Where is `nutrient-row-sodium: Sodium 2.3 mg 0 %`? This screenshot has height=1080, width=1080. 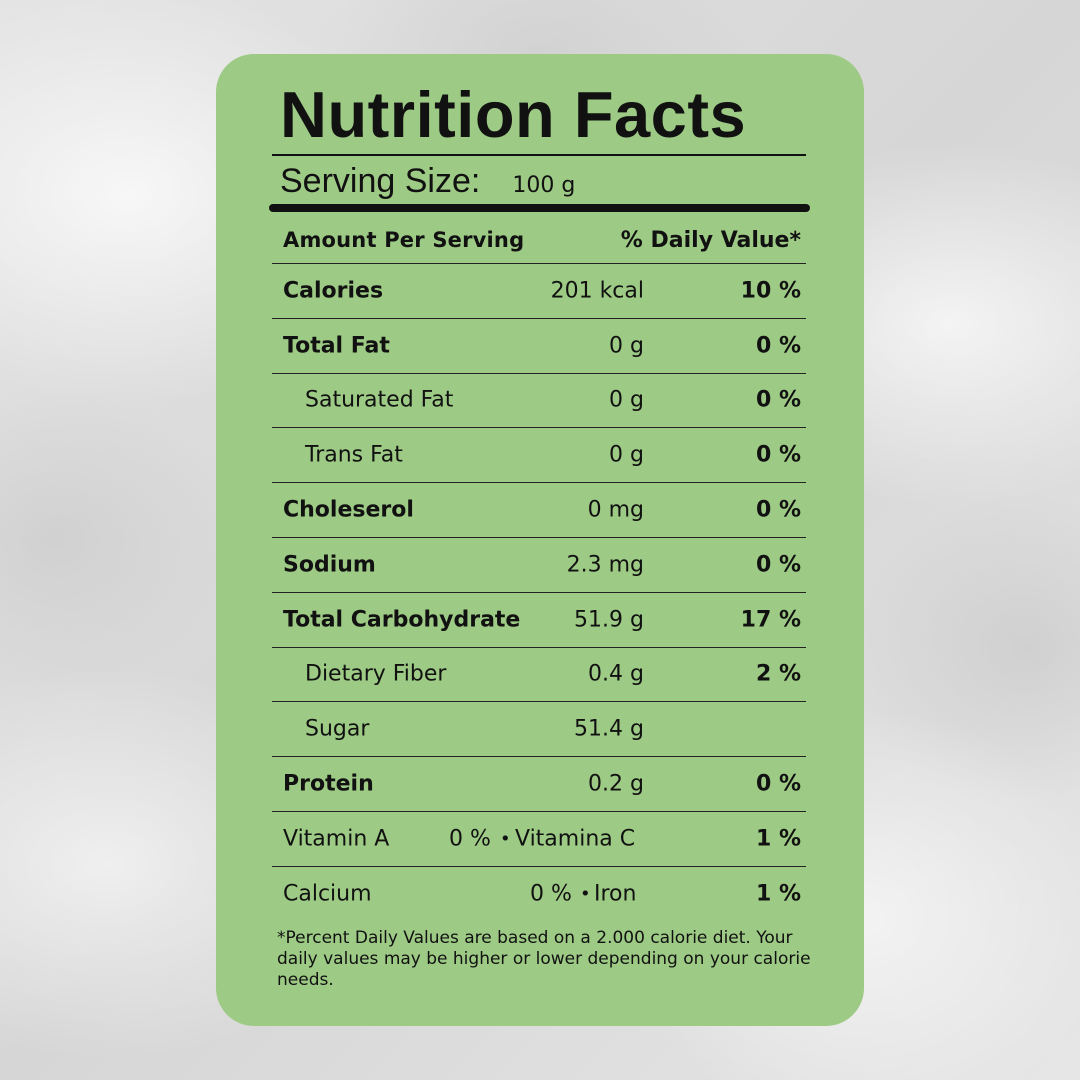 nutrient-row-sodium: Sodium 2.3 mg 0 % is located at coordinates (539, 564).